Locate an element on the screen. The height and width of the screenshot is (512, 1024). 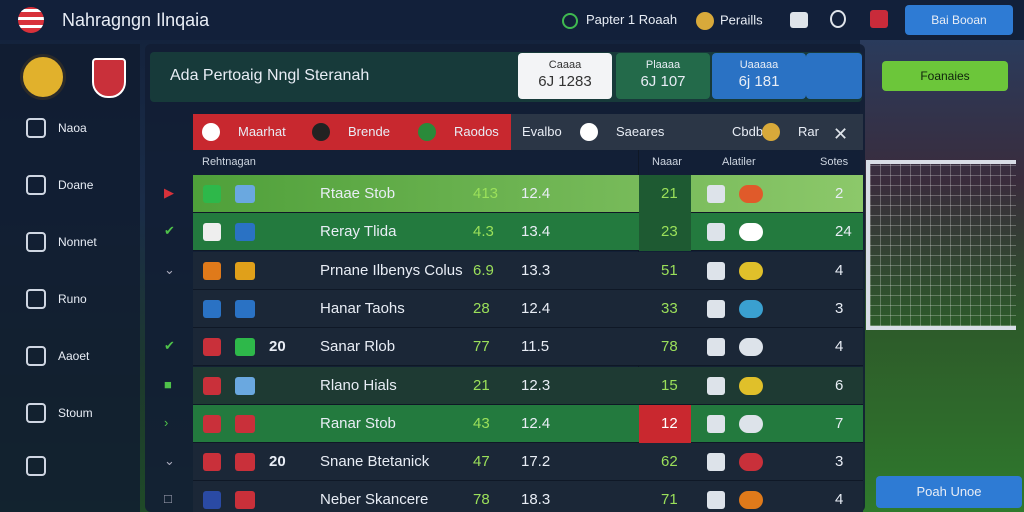
tab-label: Maarhat is located at coordinates (262, 131).